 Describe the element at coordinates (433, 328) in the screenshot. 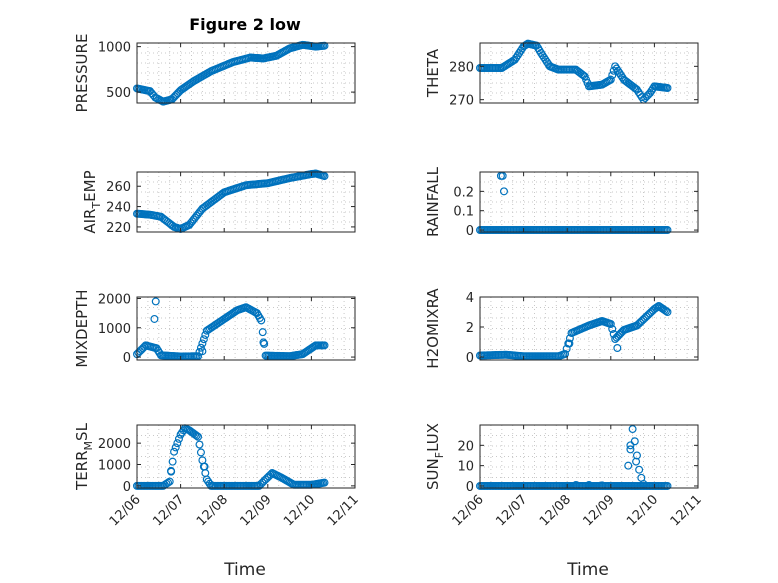

I see `y-axis-label: H2OMIXRA` at that location.